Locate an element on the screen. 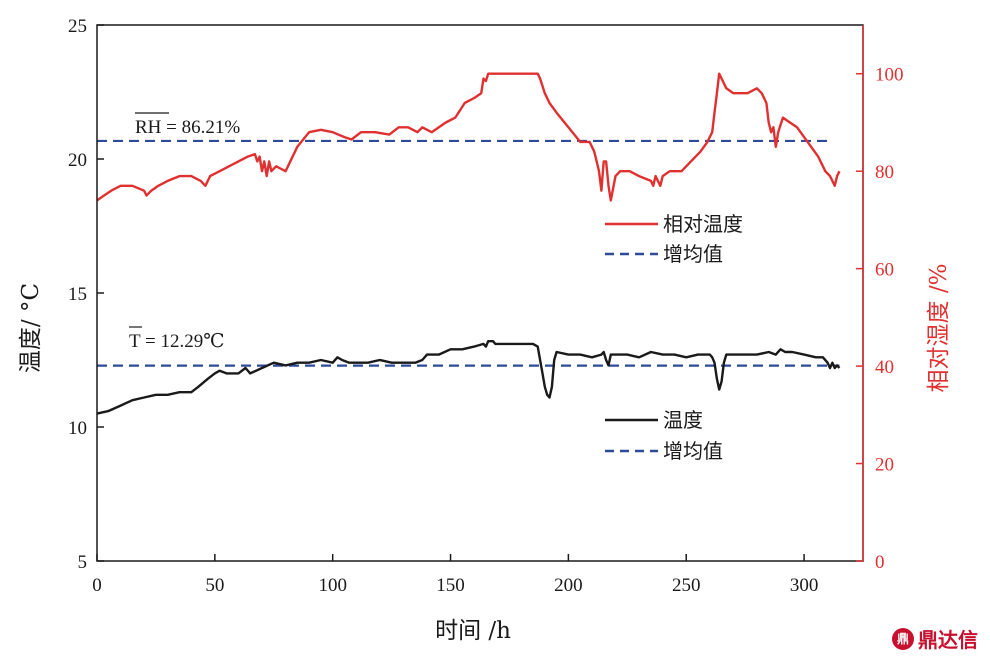  y-right-tick-label: 60 is located at coordinates (884, 270).